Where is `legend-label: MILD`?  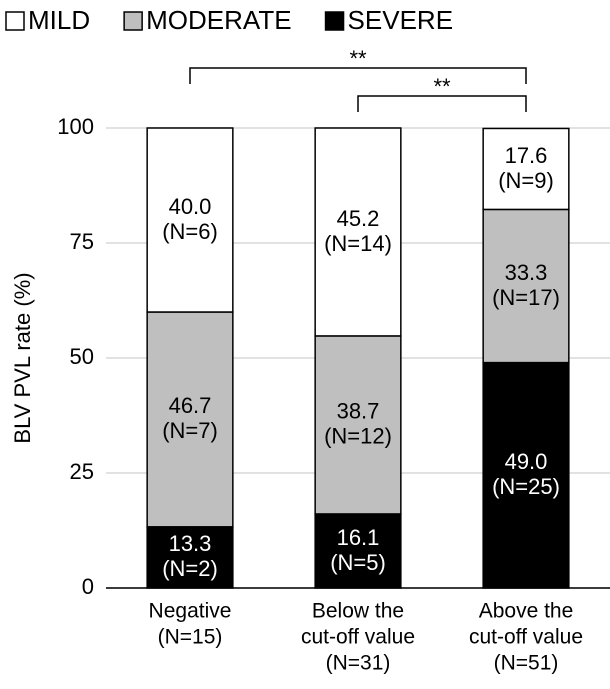
legend-label: MILD is located at coordinates (59, 20).